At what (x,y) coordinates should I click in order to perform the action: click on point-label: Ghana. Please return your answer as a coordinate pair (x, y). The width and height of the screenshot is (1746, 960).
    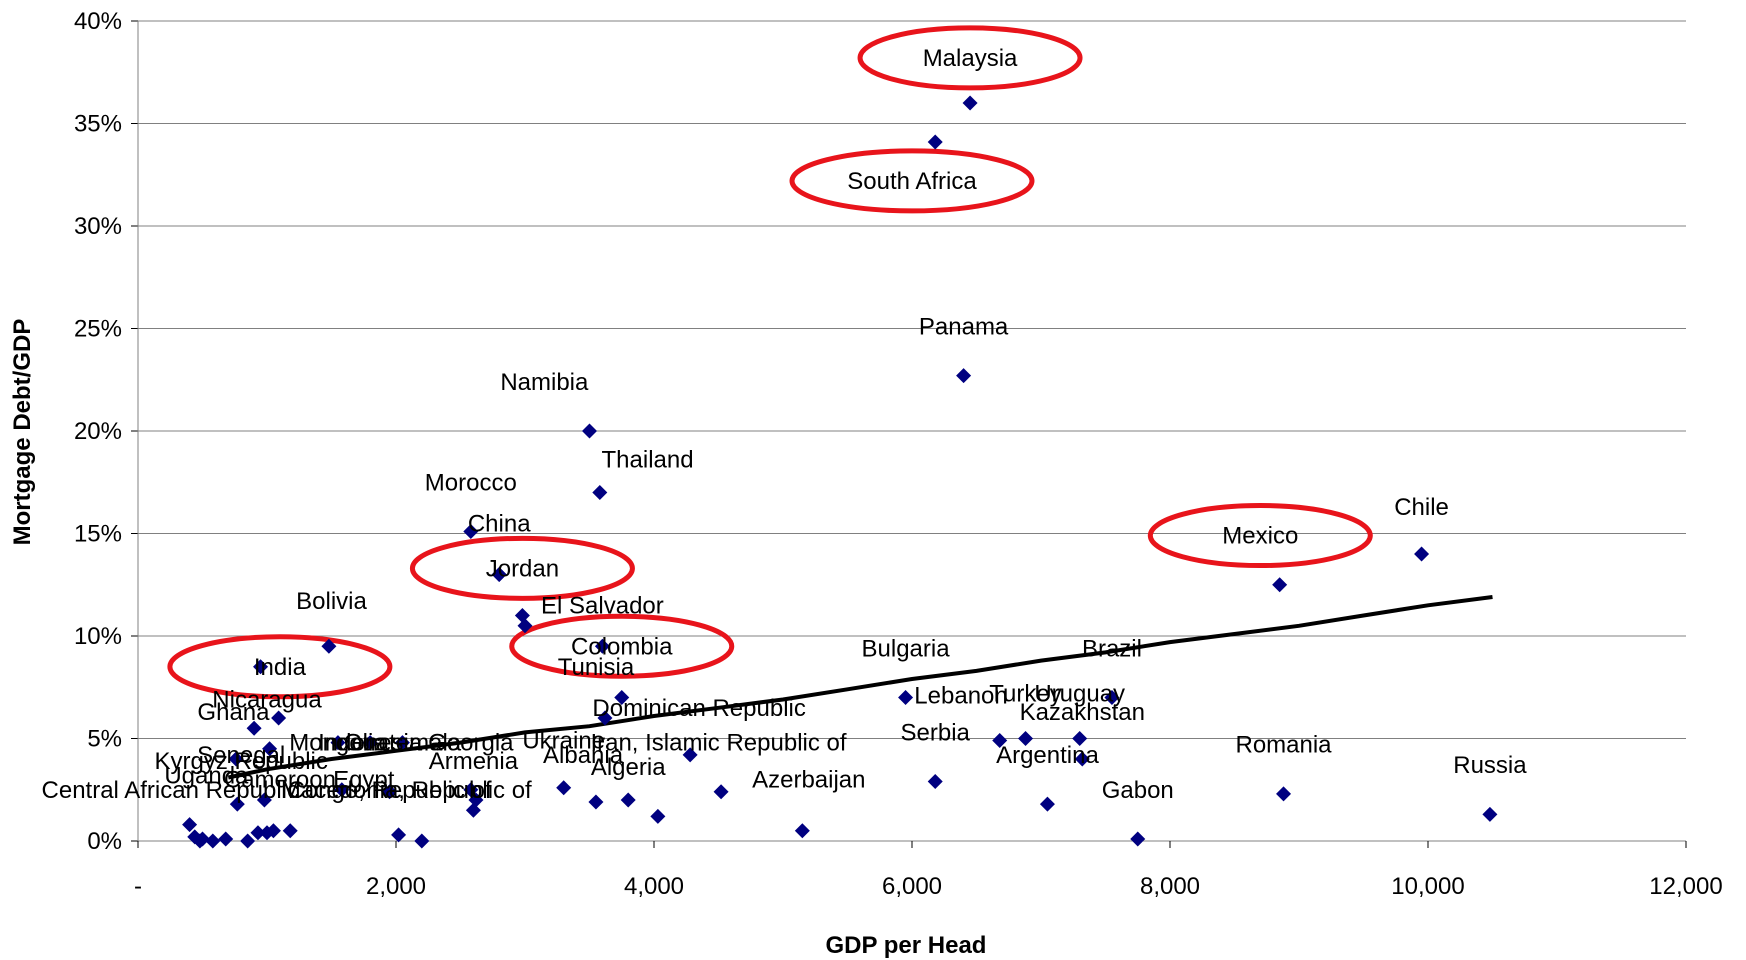
    Looking at the image, I should click on (233, 712).